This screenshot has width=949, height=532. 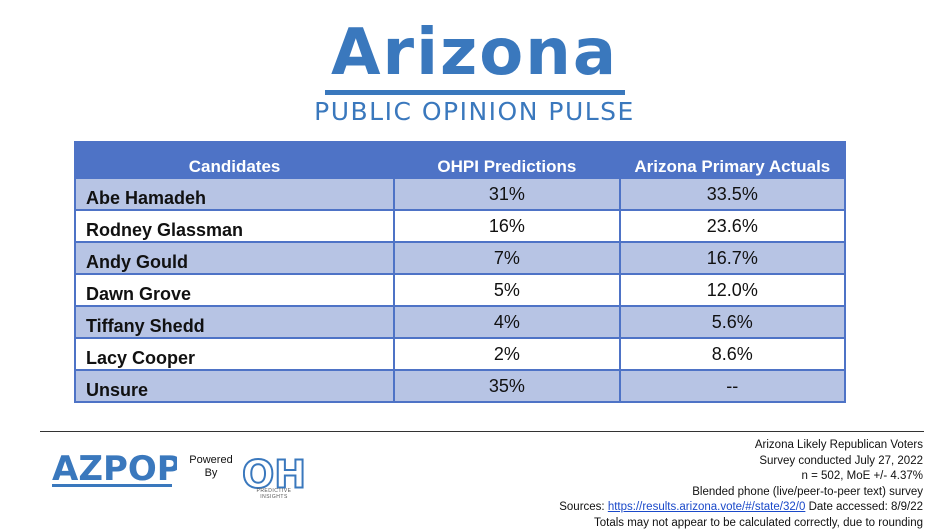 I want to click on table-row: Abe Hamadeh 31% 33.5%, so click(x=460, y=194).